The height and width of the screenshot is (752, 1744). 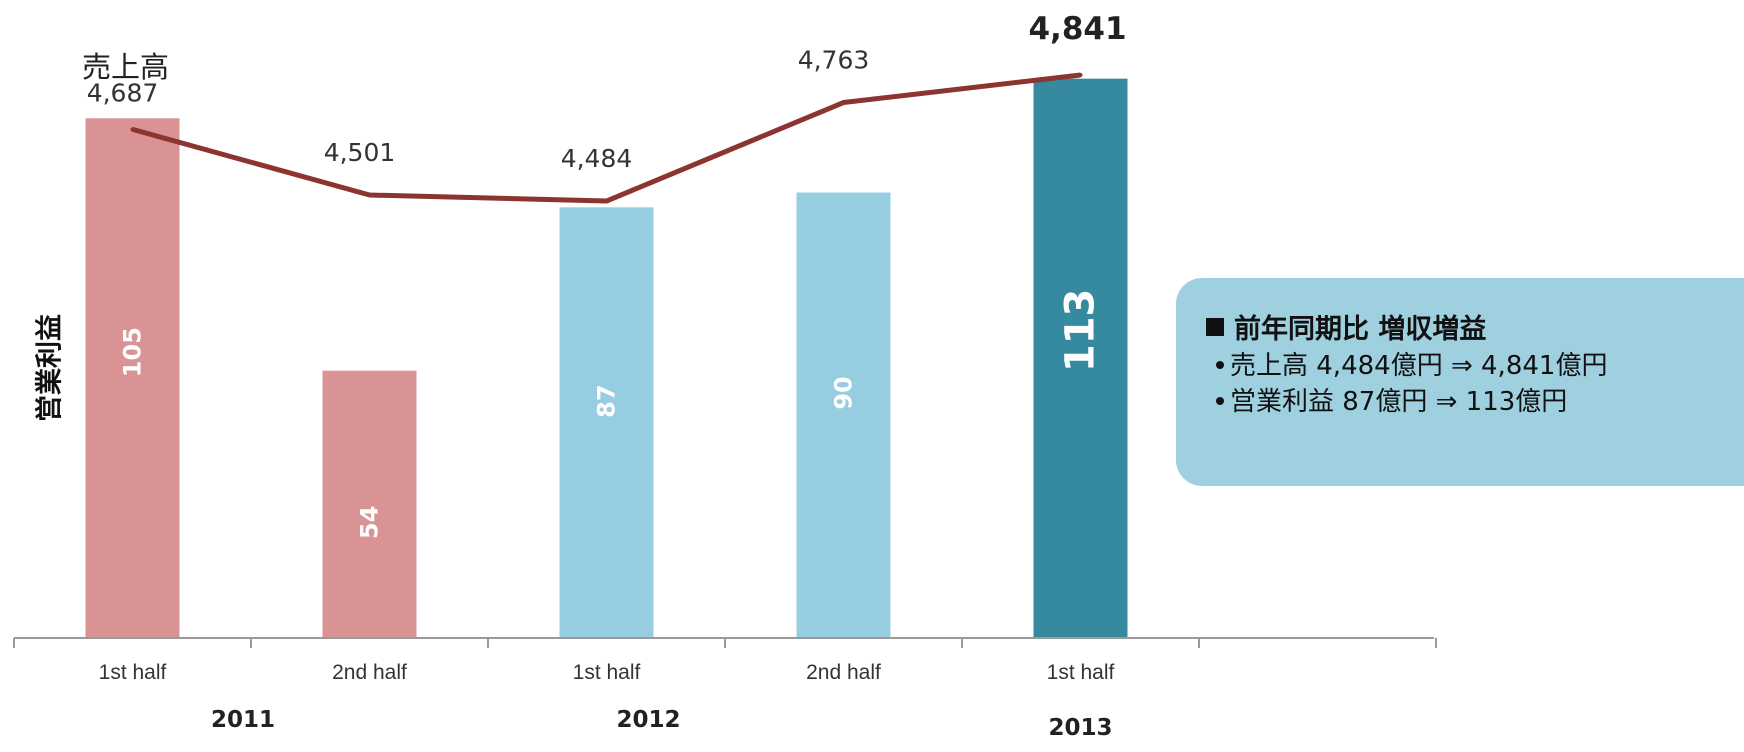 What do you see at coordinates (834, 60) in the screenshot?
I see `sales-value-label: 4,763` at bounding box center [834, 60].